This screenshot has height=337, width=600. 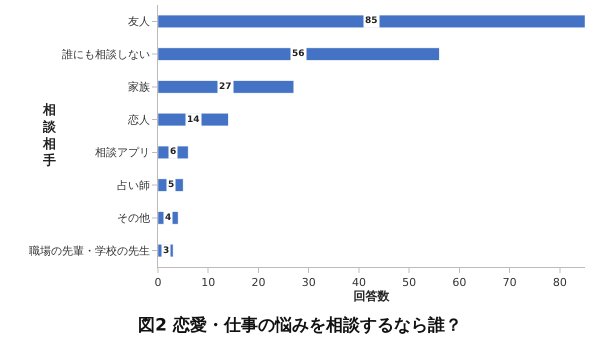 I want to click on x-tick-label: 10, so click(x=208, y=283).